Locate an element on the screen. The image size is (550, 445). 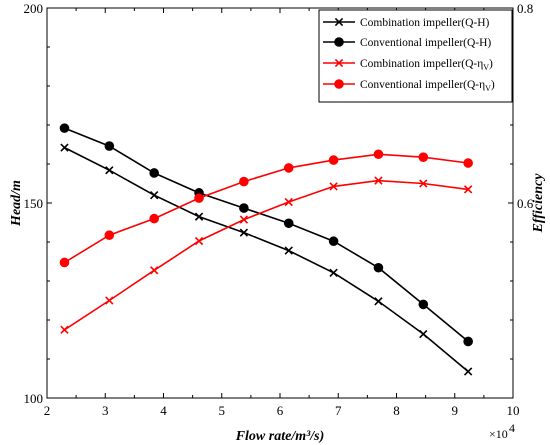
x-tick-label: 5 is located at coordinates (222, 410).